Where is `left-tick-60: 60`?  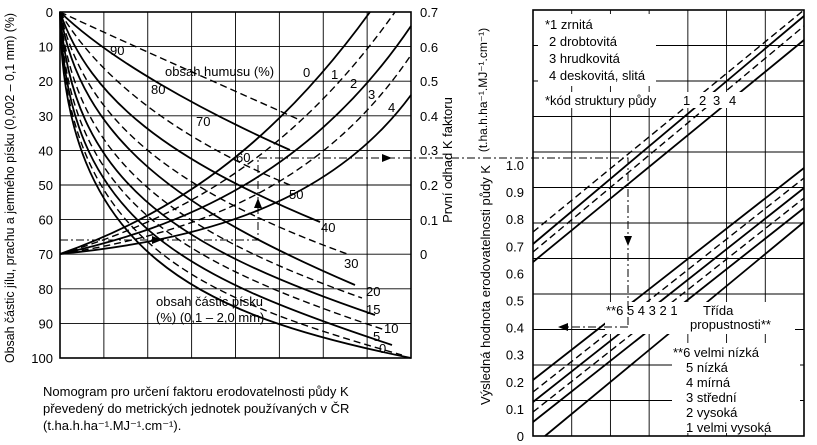
left-tick-60: 60 is located at coordinates (46, 220).